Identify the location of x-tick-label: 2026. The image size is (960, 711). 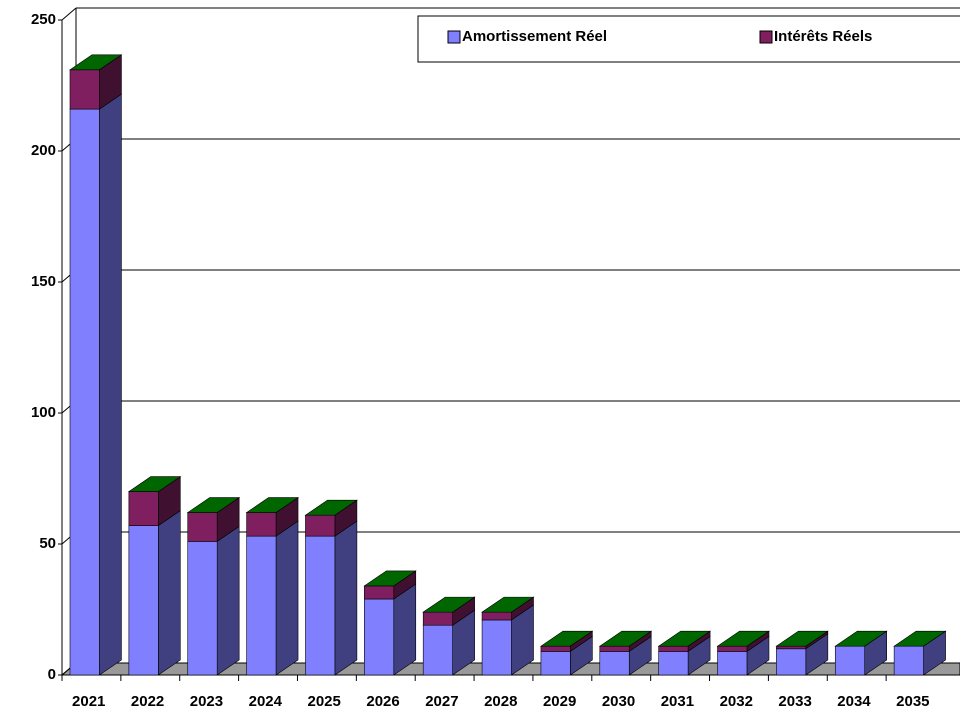
(382, 701).